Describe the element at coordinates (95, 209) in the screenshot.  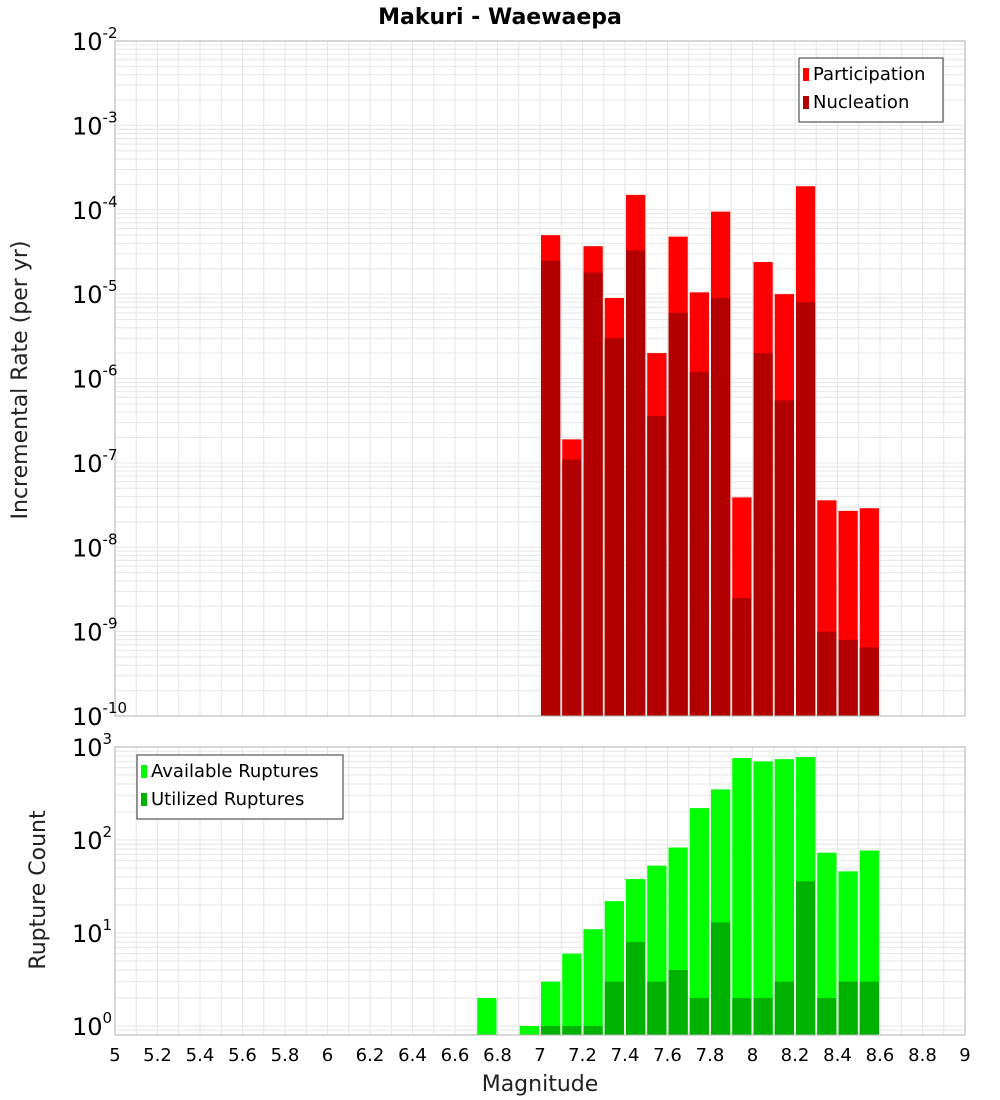
I see `y-tick-label: 10⁻⁴` at that location.